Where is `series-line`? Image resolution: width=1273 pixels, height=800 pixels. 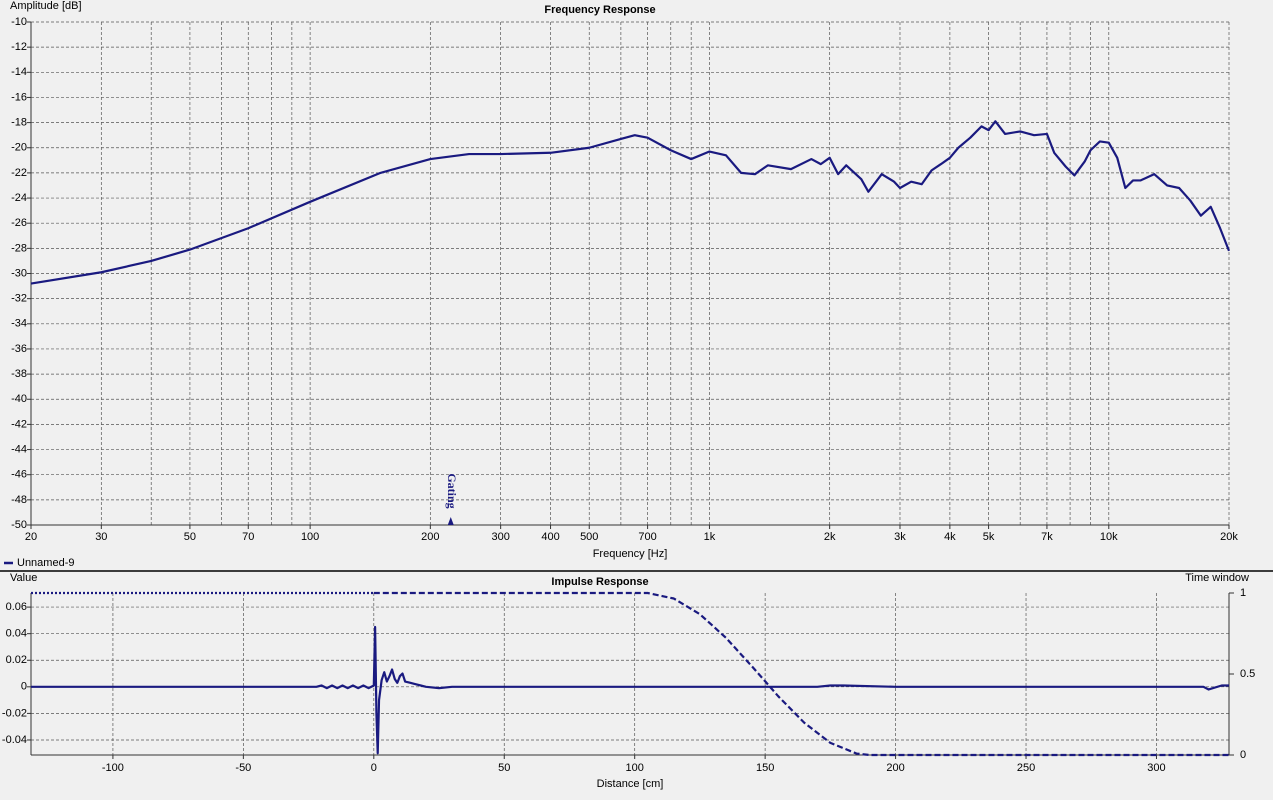 series-line is located at coordinates (801, 674).